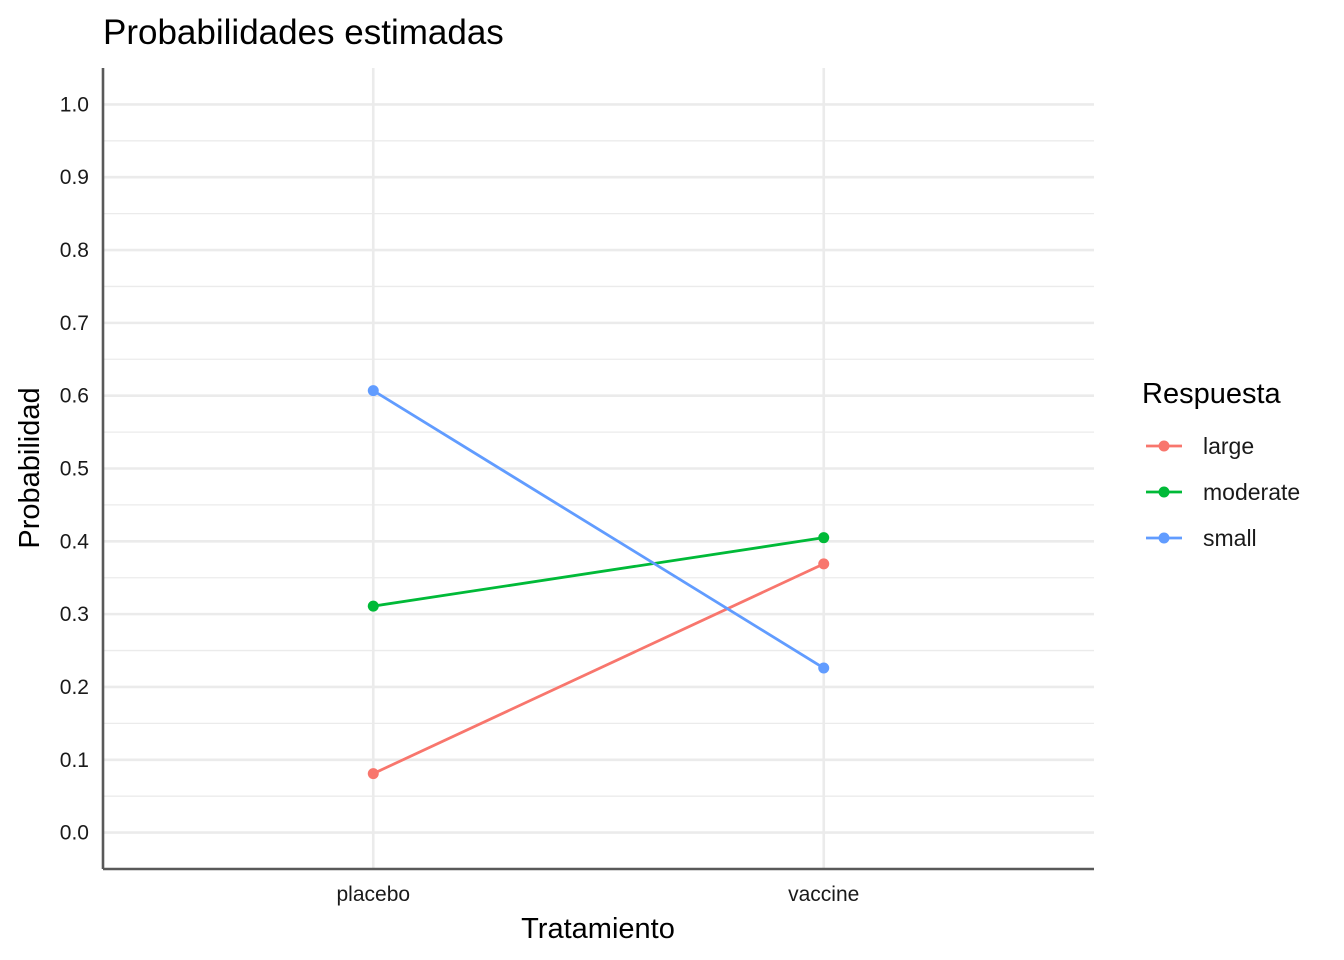 Image resolution: width=1344 pixels, height=960 pixels. What do you see at coordinates (823, 894) in the screenshot?
I see `x-tick-label: vaccine` at bounding box center [823, 894].